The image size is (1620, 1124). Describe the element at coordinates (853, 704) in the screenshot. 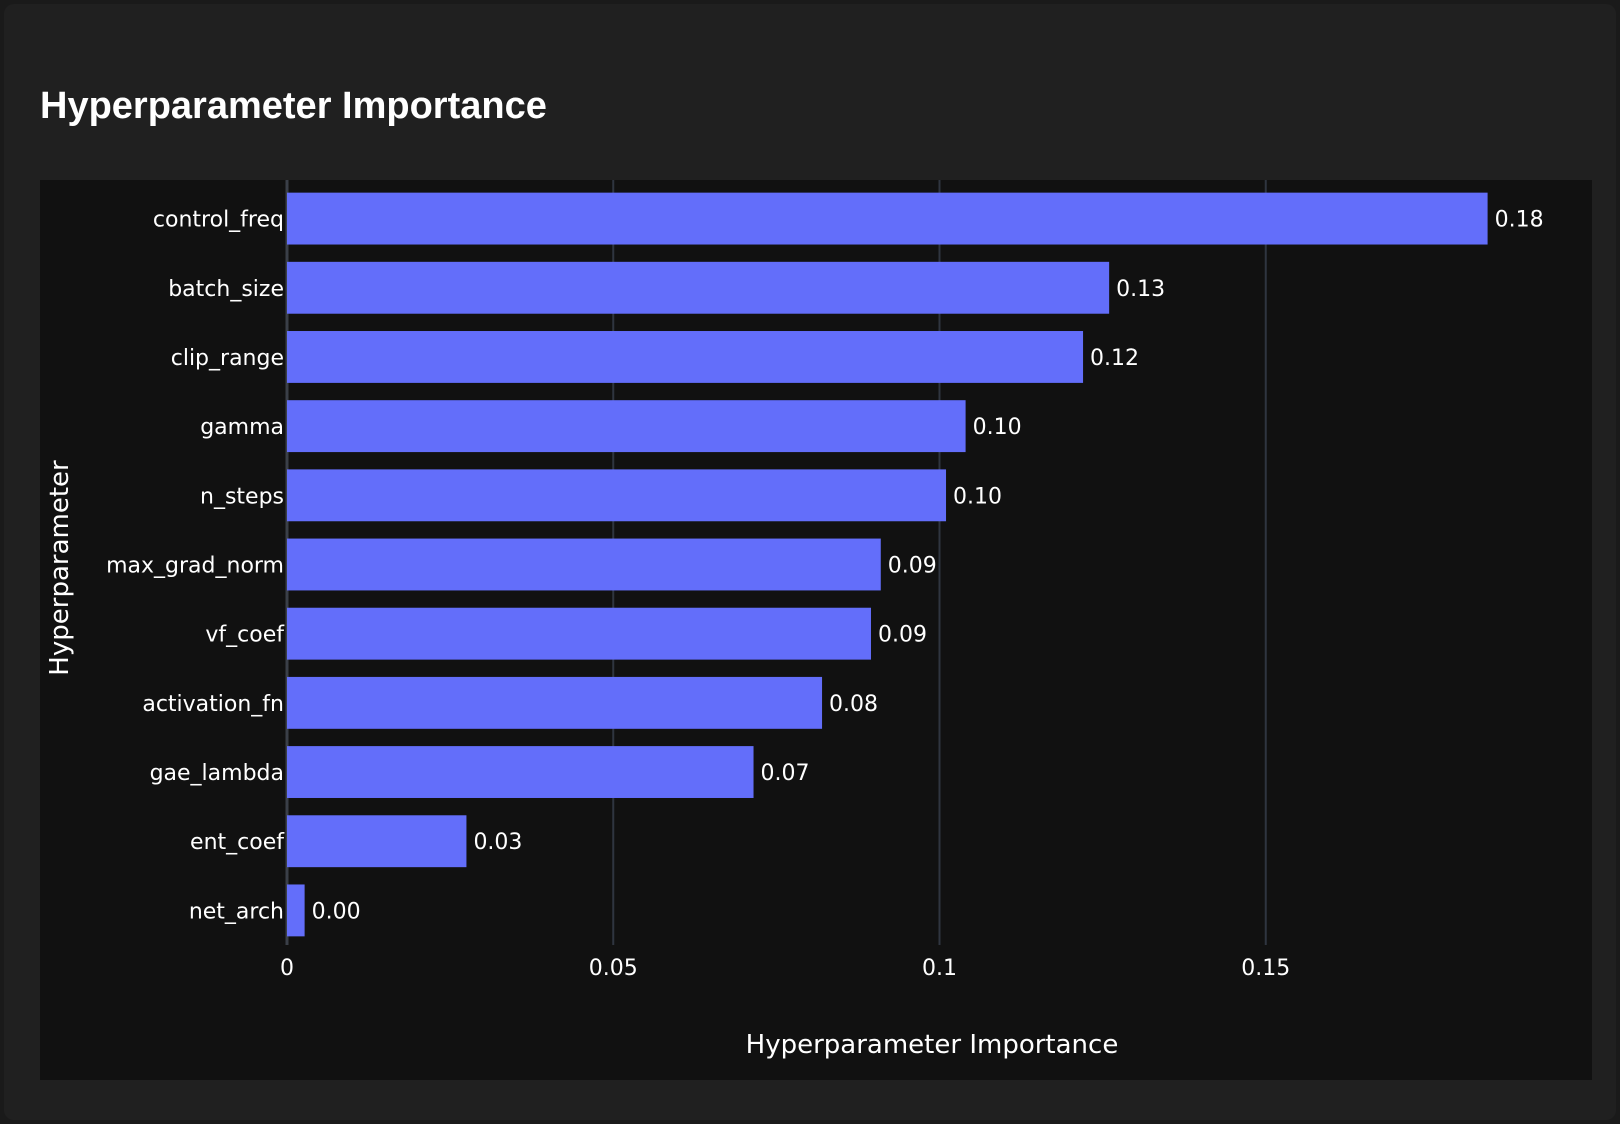

I see `bar-value-label: 0.08` at that location.